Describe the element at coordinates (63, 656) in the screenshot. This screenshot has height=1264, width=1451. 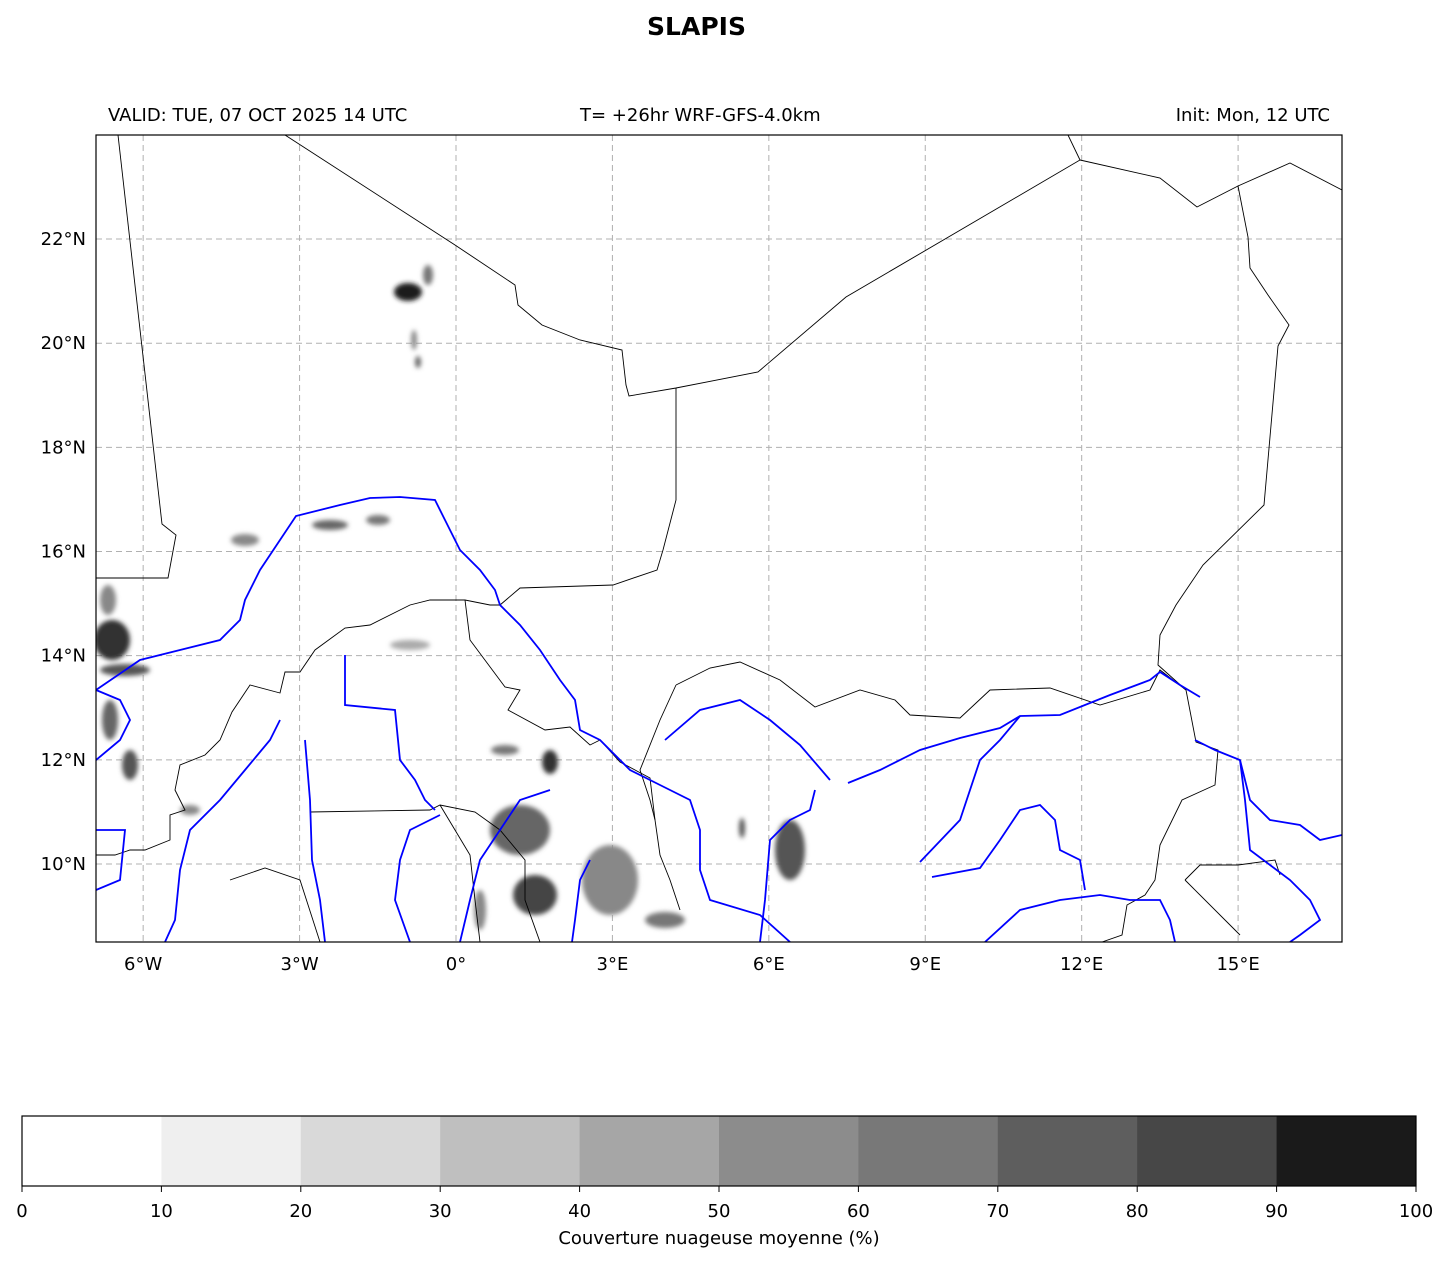
I see `lat-tick-label: 14°N` at that location.